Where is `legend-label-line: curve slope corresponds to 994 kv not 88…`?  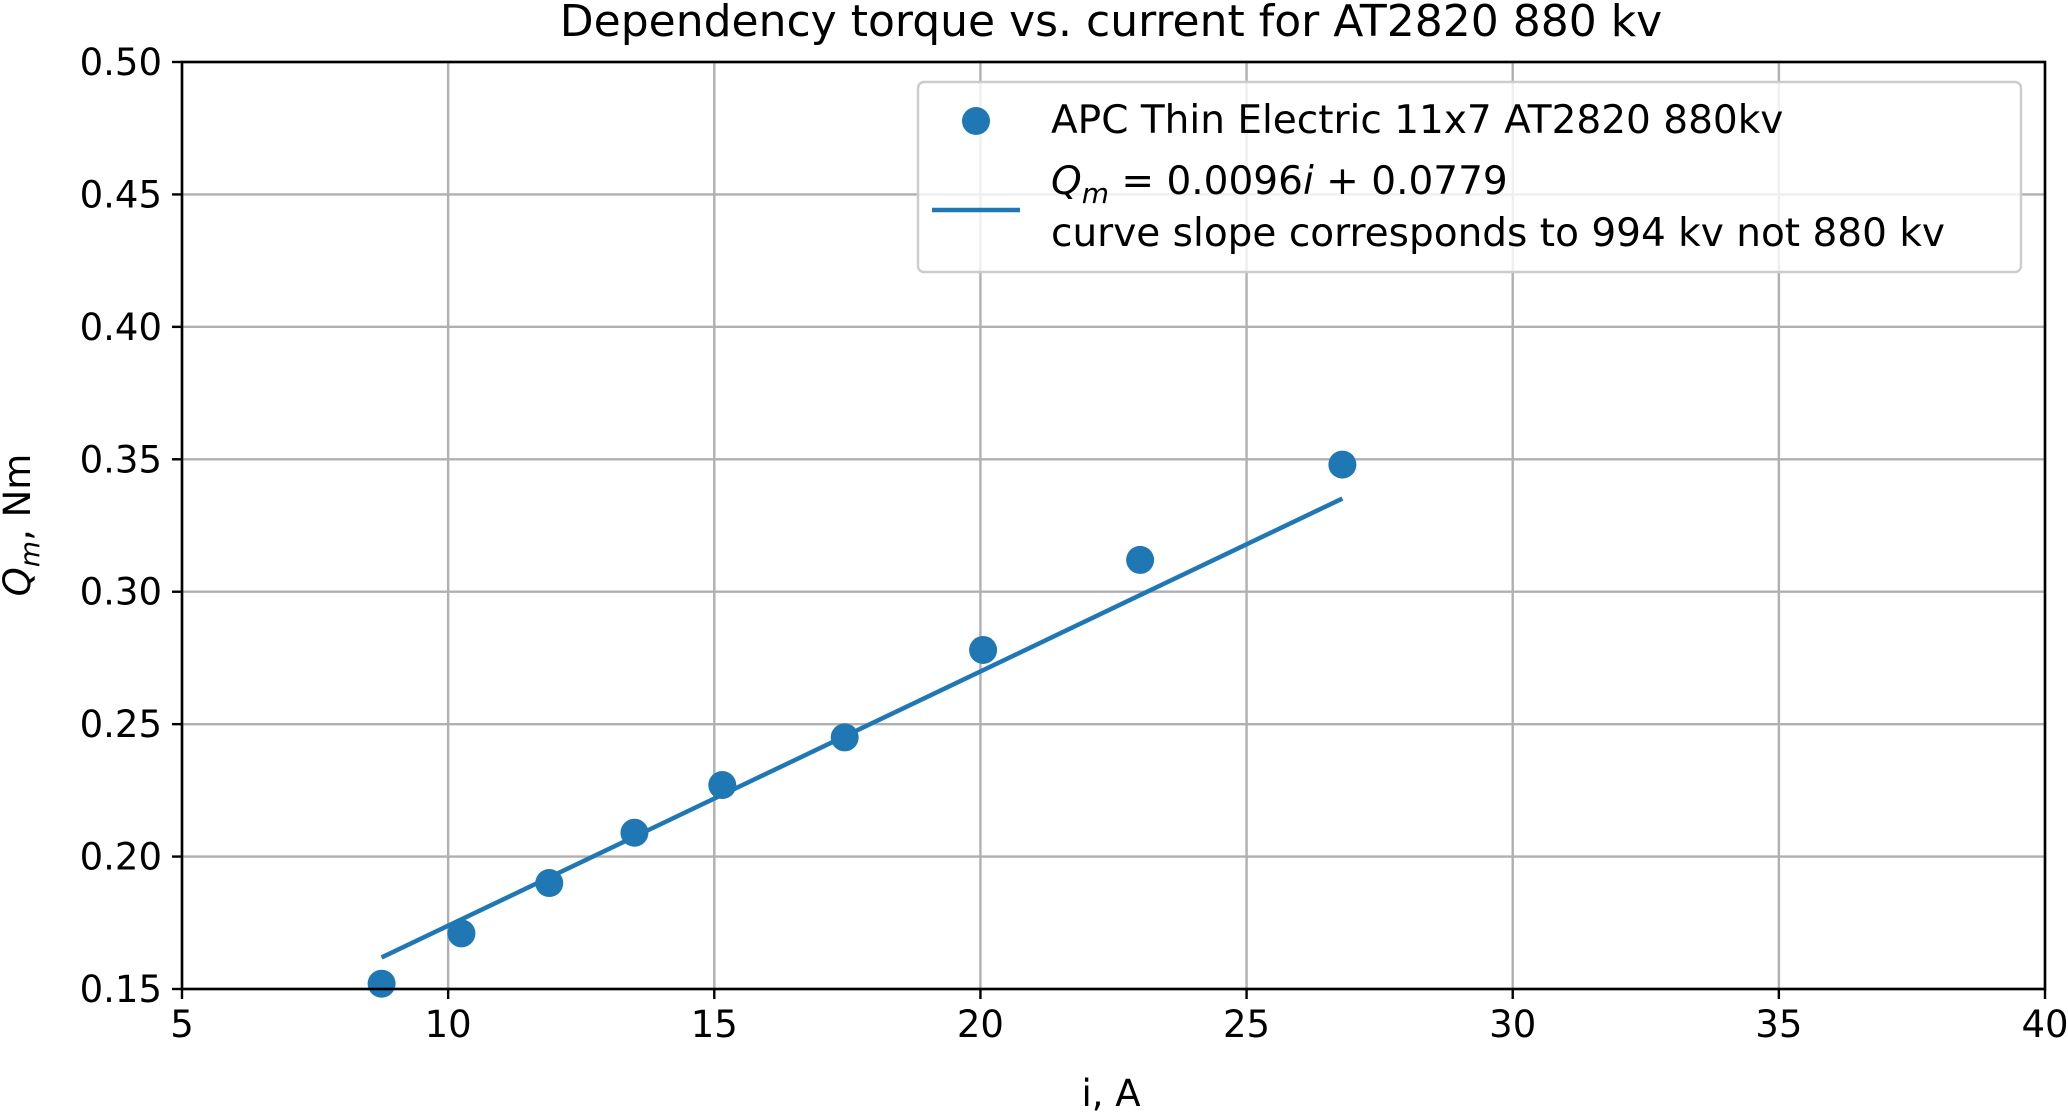
legend-label-line: curve slope corresponds to 994 kv not 88… is located at coordinates (1498, 233).